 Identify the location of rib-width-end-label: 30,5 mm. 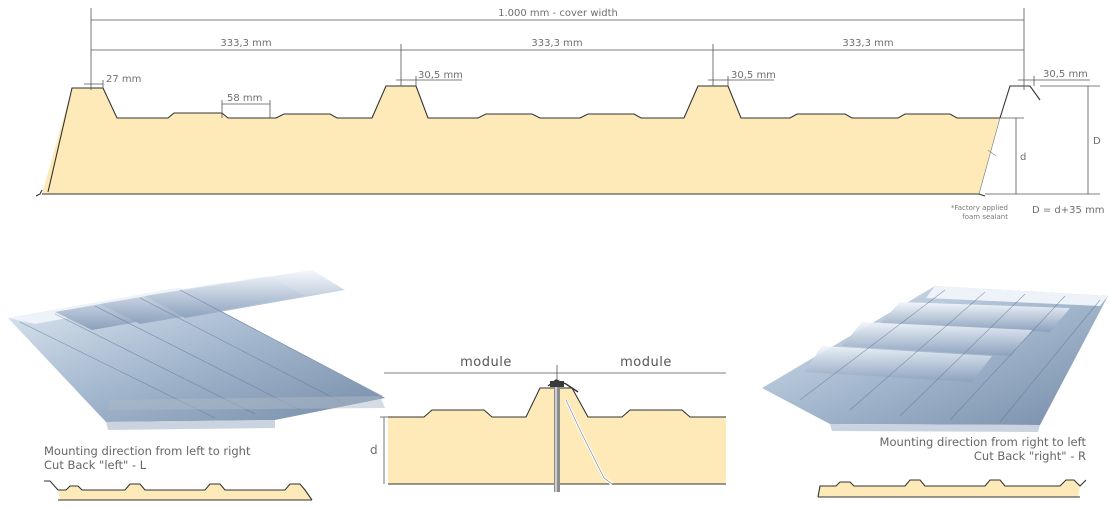
(1065, 74).